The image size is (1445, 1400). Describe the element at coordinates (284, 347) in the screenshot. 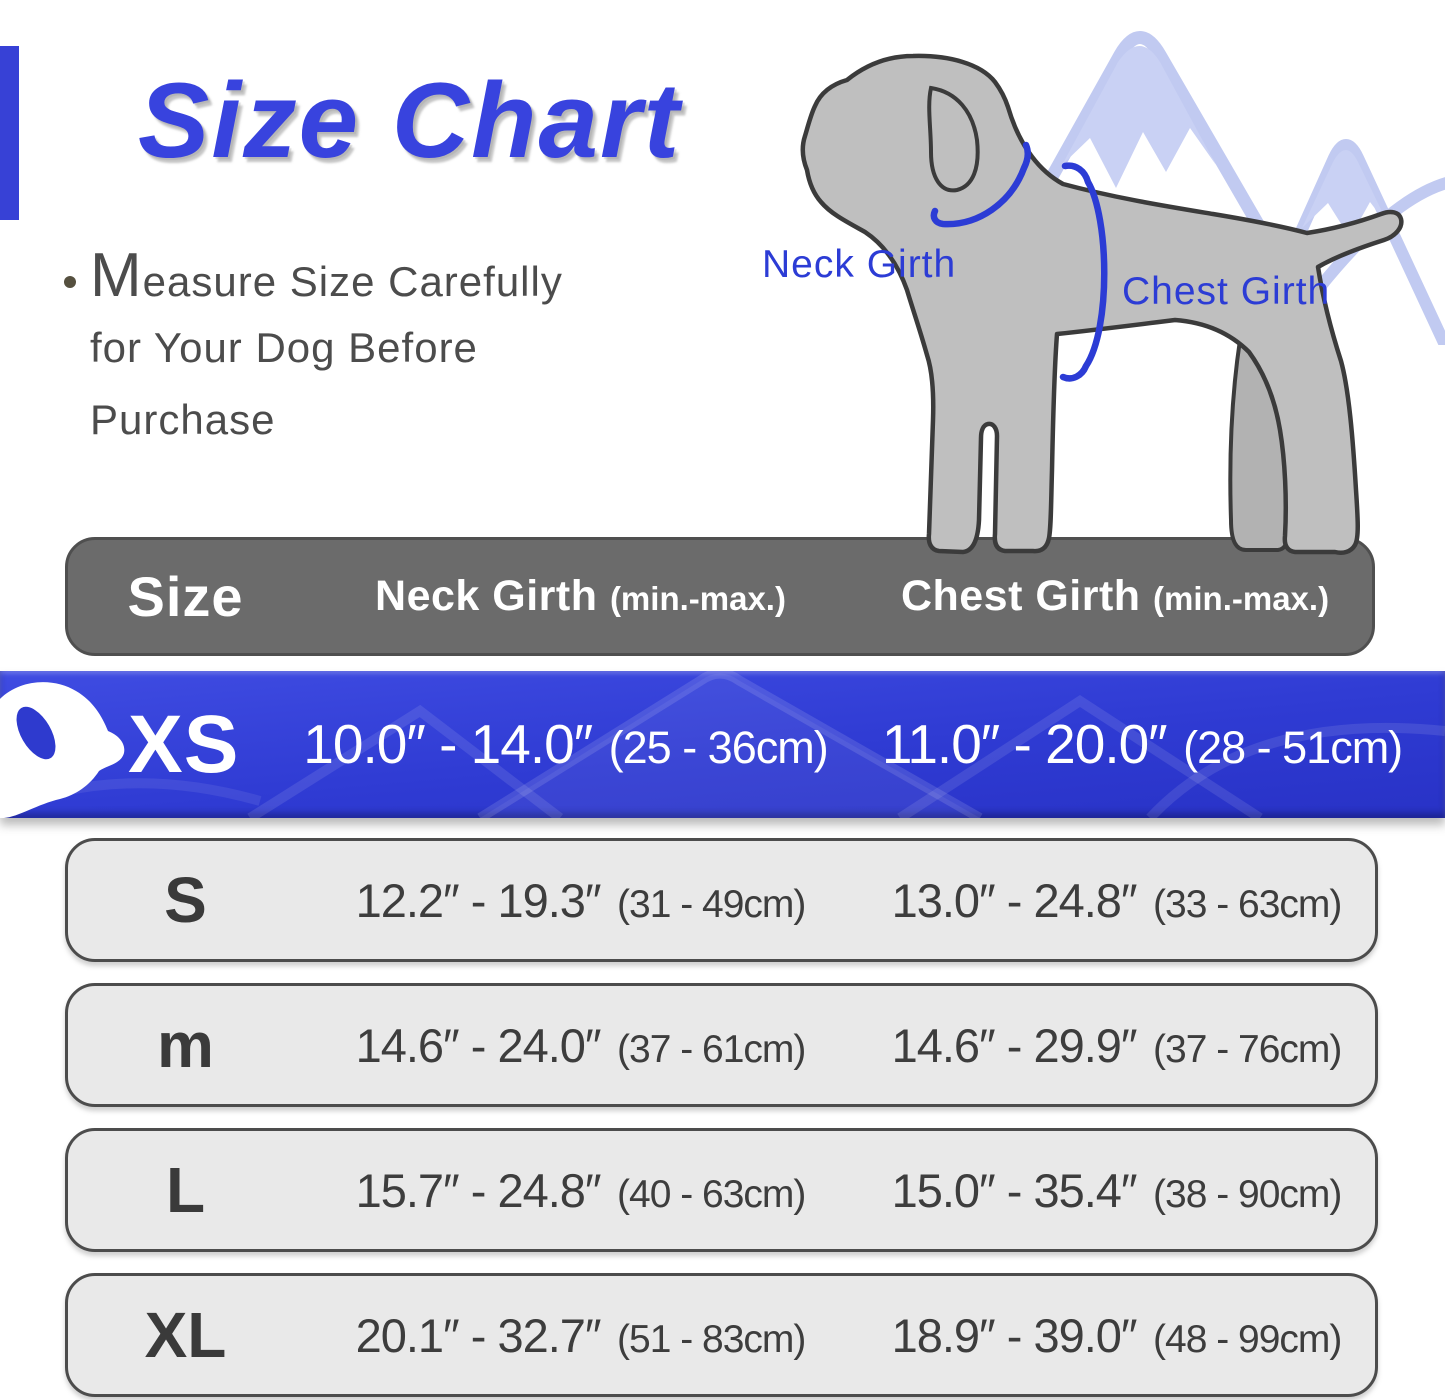

I see `note-line-2: for Your Dog Before` at that location.